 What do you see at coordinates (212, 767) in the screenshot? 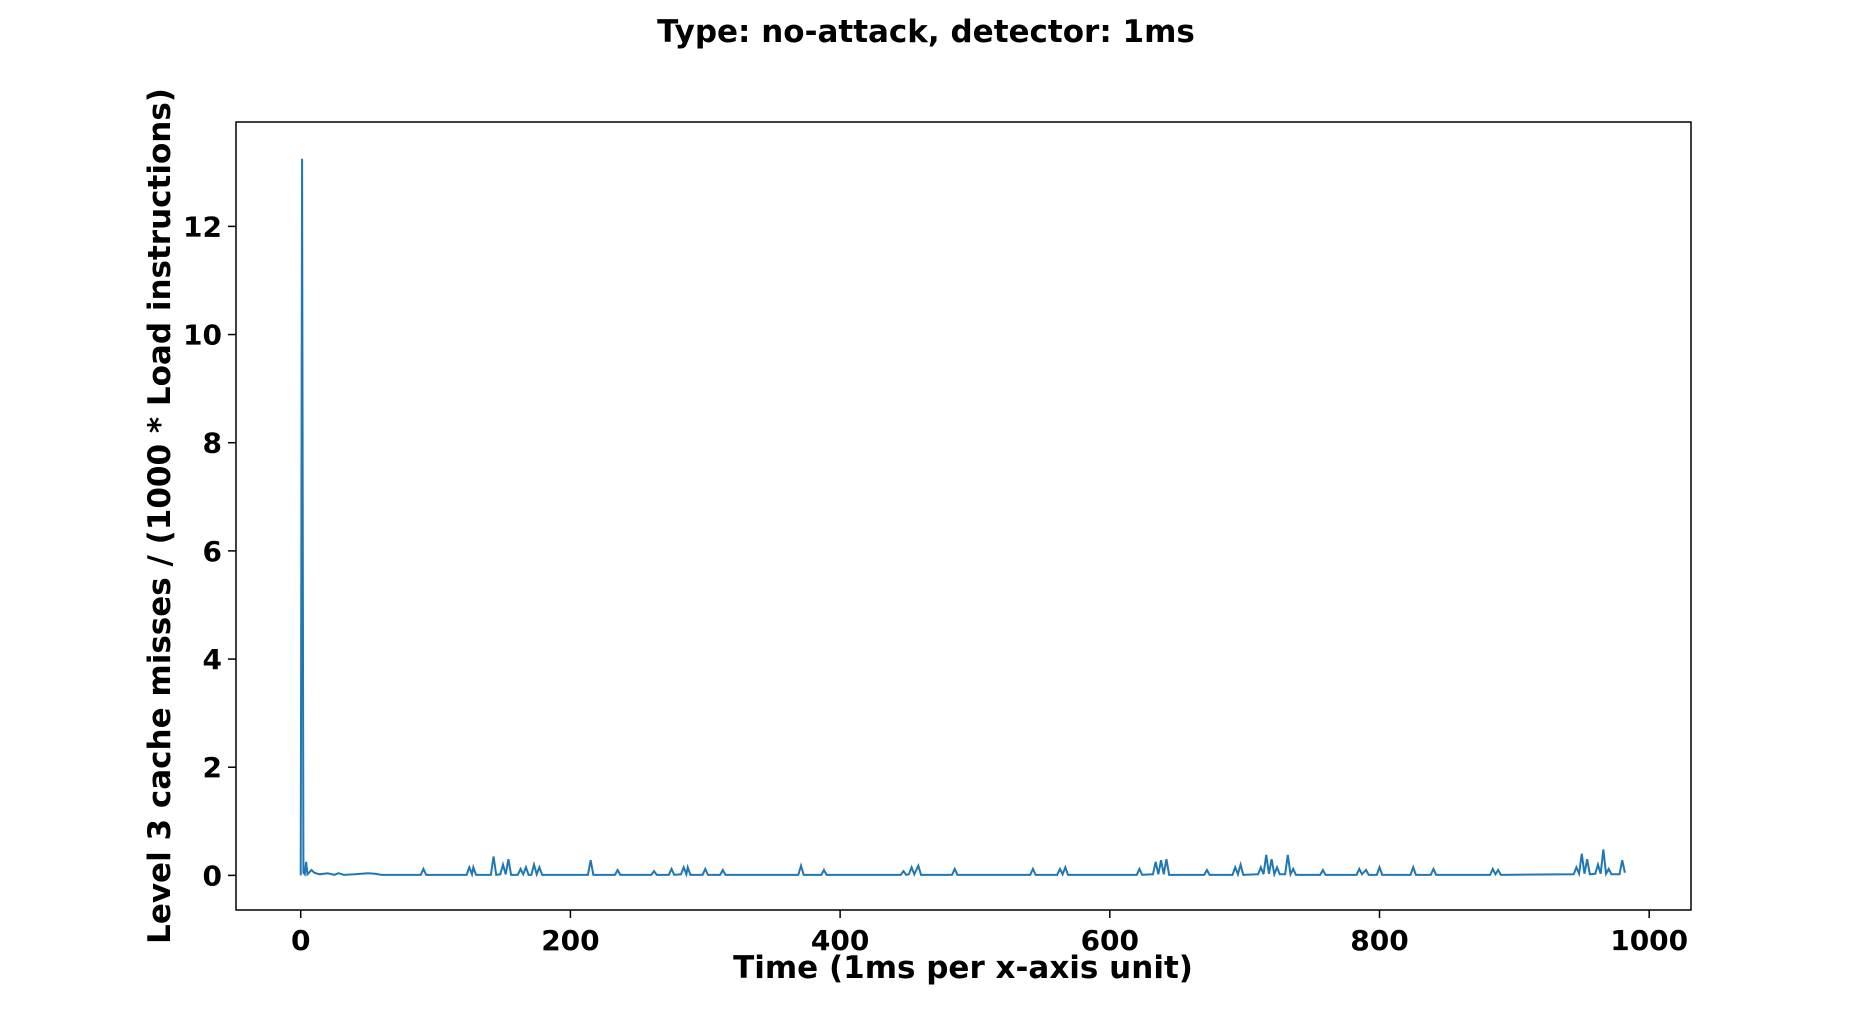
I see `y-tick-label: 2` at bounding box center [212, 767].